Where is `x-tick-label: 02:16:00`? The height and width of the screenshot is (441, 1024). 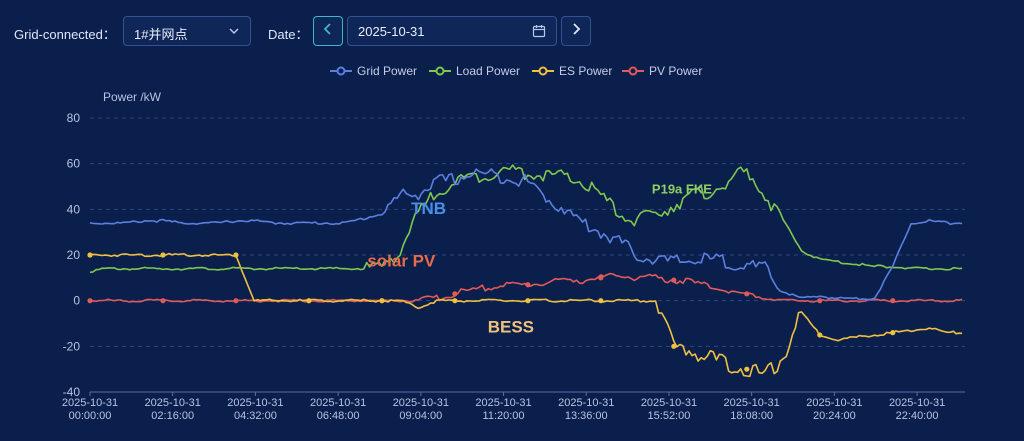 x-tick-label: 02:16:00 is located at coordinates (172, 416).